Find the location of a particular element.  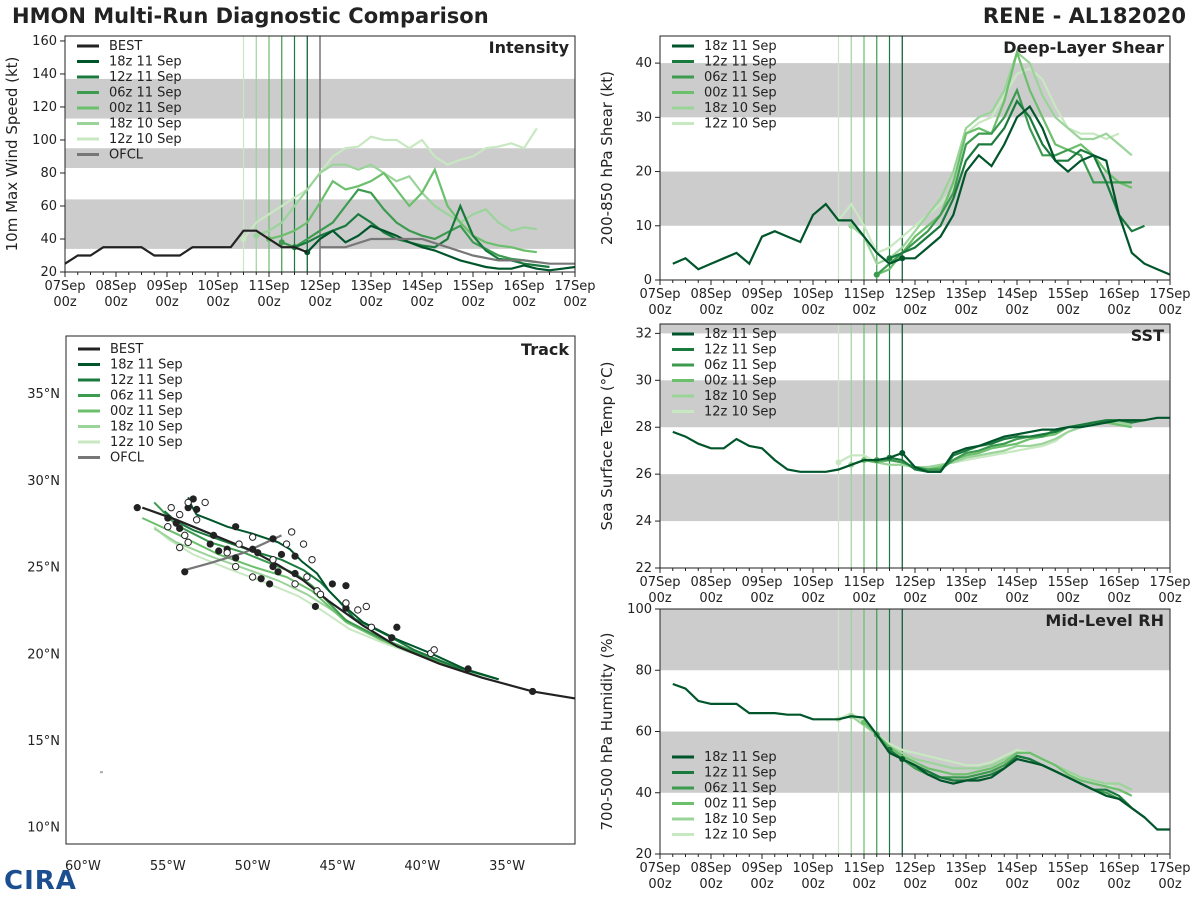

y-tick-label: 160 is located at coordinates (44, 41).